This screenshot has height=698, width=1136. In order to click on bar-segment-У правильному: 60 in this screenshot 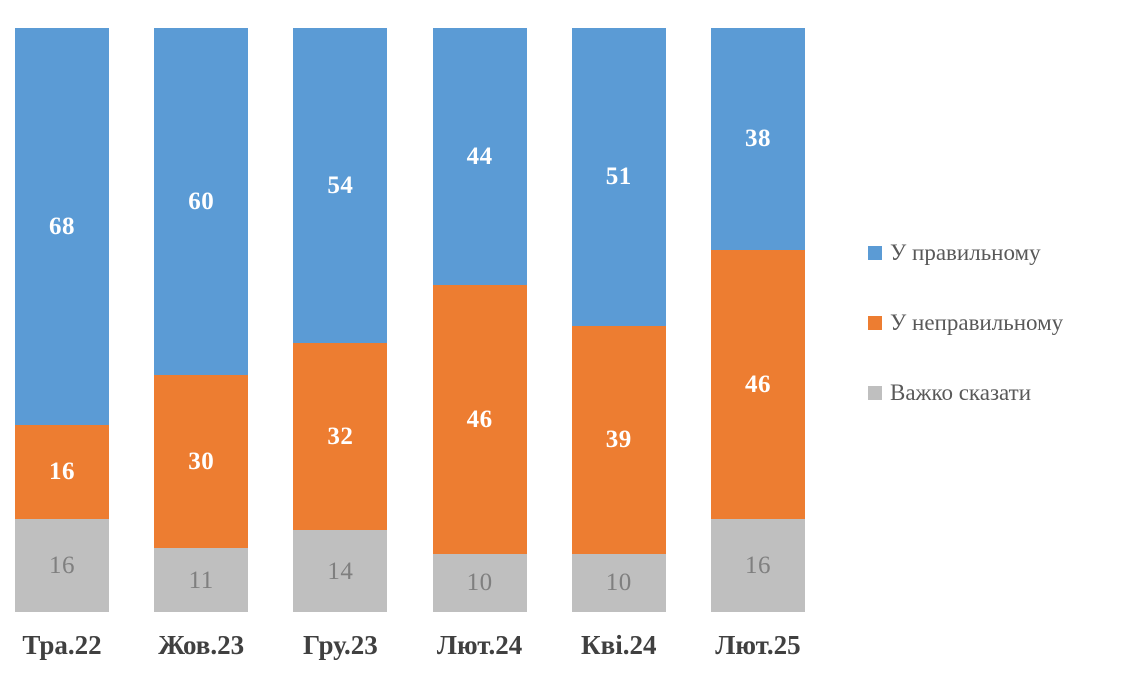, I will do `click(201, 201)`.